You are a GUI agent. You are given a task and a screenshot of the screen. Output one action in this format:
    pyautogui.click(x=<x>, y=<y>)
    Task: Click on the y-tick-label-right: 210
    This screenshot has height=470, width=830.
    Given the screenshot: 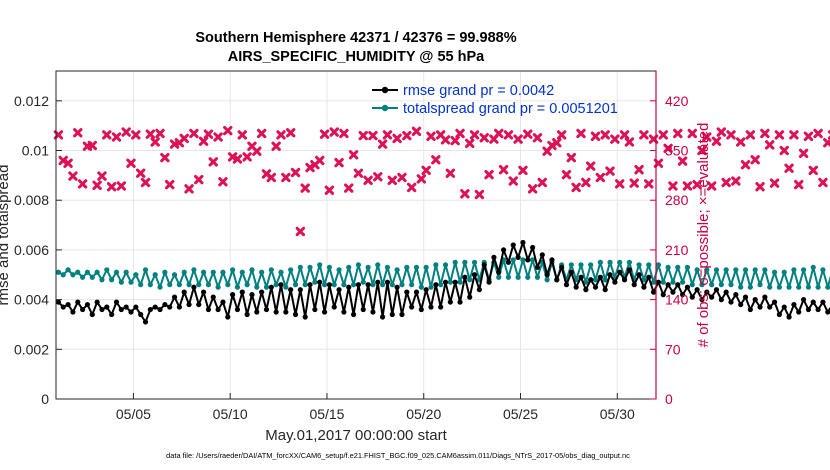 What is the action you would take?
    pyautogui.click(x=677, y=250)
    